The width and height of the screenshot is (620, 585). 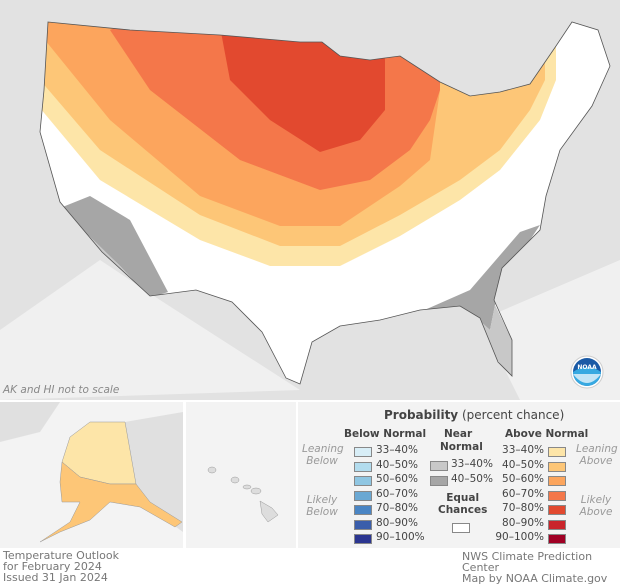 What do you see at coordinates (587, 372) in the screenshot?
I see `noaa-logo: NOAA` at bounding box center [587, 372].